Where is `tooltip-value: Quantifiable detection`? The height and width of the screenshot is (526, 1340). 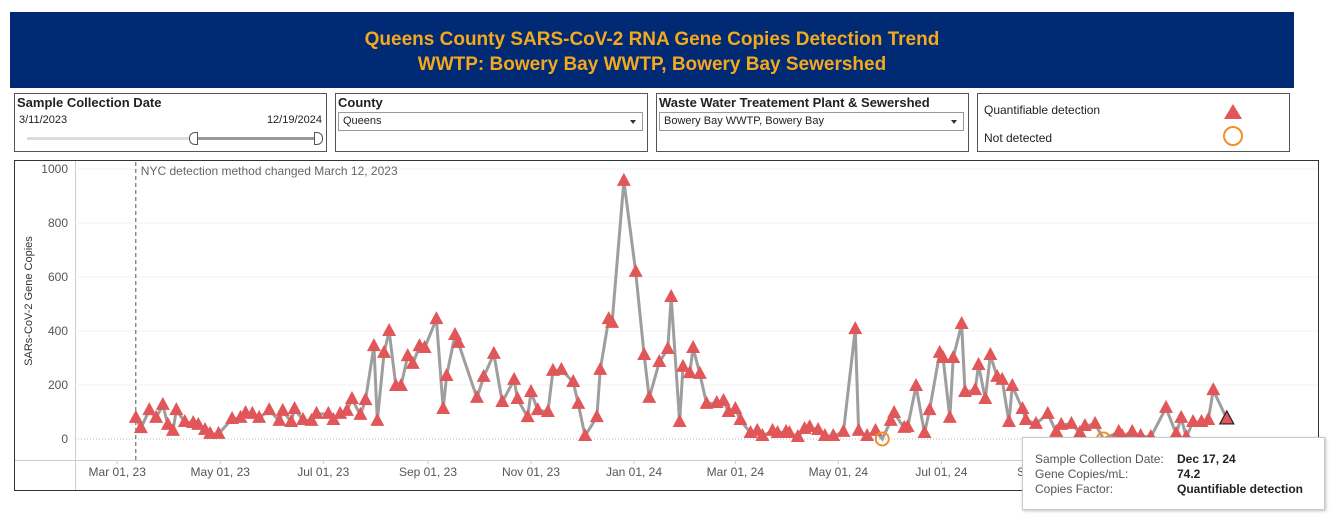 tooltip-value: Quantifiable detection is located at coordinates (1240, 489).